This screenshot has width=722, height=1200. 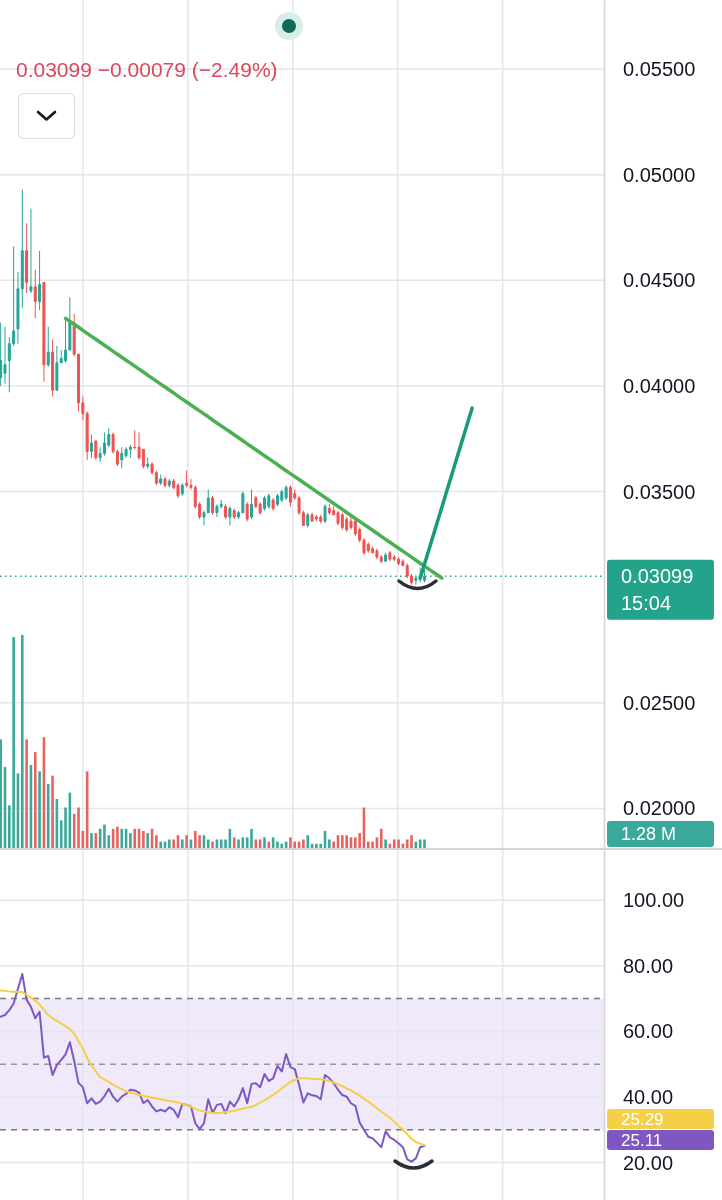 What do you see at coordinates (646, 603) in the screenshot?
I see `text: 15:04` at bounding box center [646, 603].